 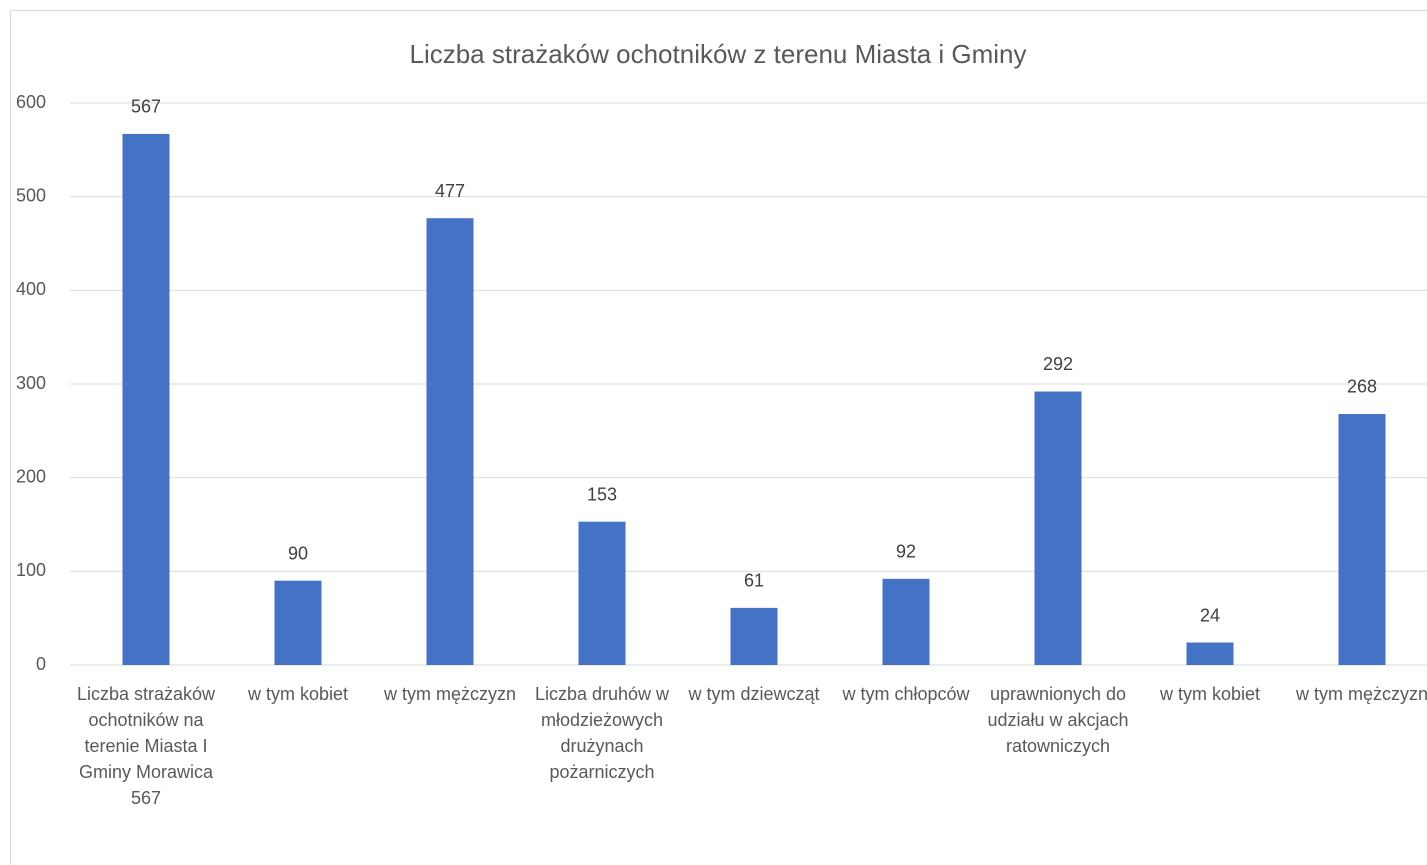 What do you see at coordinates (31, 383) in the screenshot?
I see `y-tick-label: 300` at bounding box center [31, 383].